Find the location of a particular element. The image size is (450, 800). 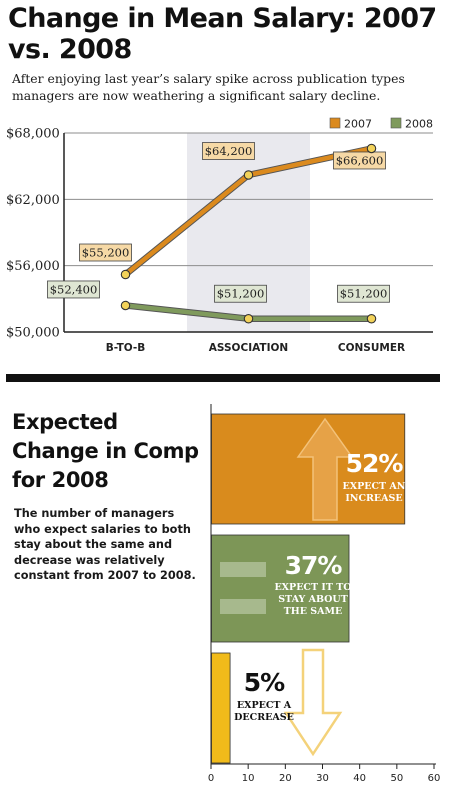

x-category-label: B-TO-B is located at coordinates (125, 348).